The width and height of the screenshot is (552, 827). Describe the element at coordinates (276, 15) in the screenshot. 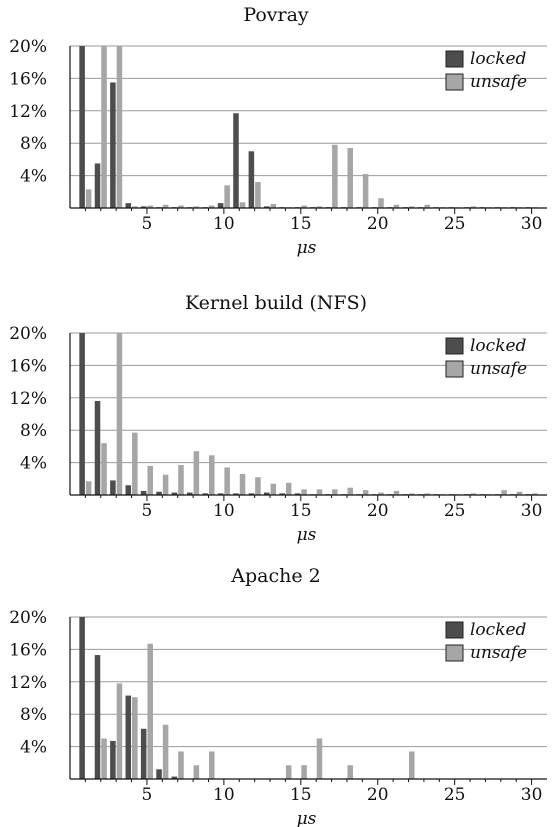

I see `chart-title: Povray` at that location.